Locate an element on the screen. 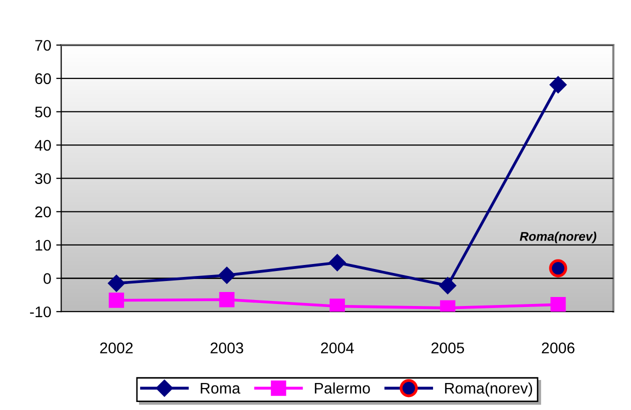 The height and width of the screenshot is (410, 631). y-tick-label: 60 is located at coordinates (43, 78).